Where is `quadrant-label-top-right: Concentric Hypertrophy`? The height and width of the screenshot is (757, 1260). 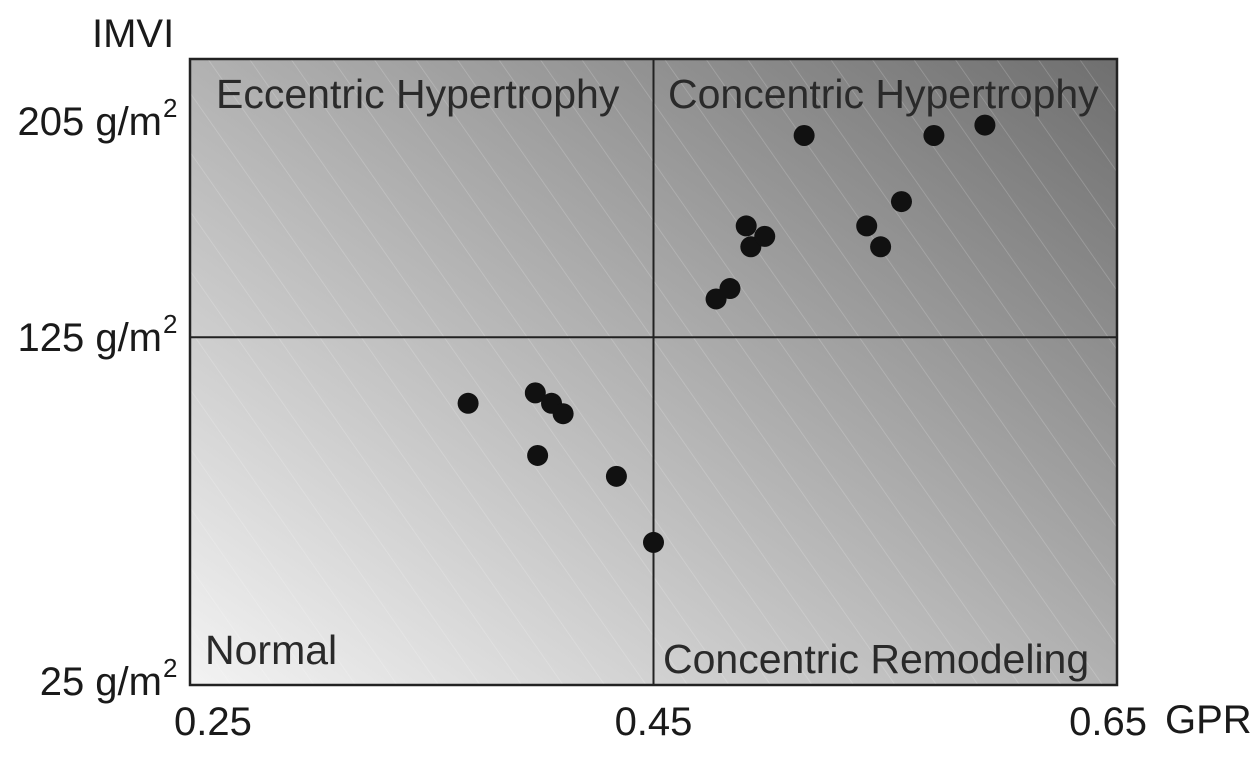
quadrant-label-top-right: Concentric Hypertrophy is located at coordinates (883, 94).